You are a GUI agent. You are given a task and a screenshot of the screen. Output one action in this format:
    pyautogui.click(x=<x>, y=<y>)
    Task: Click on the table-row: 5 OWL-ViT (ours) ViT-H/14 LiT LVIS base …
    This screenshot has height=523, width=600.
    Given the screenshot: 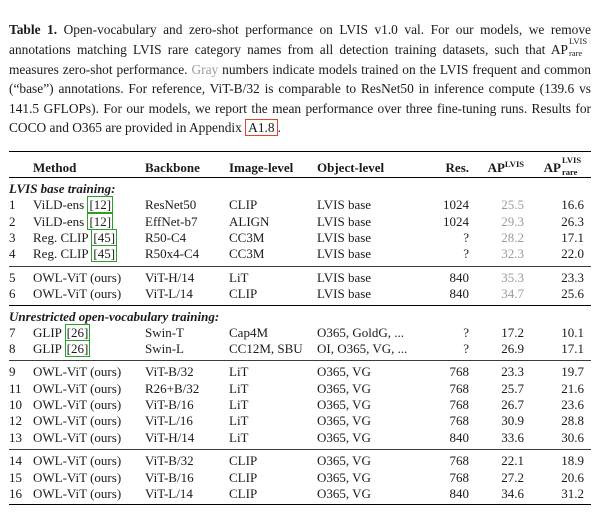 What is the action you would take?
    pyautogui.click(x=300, y=278)
    